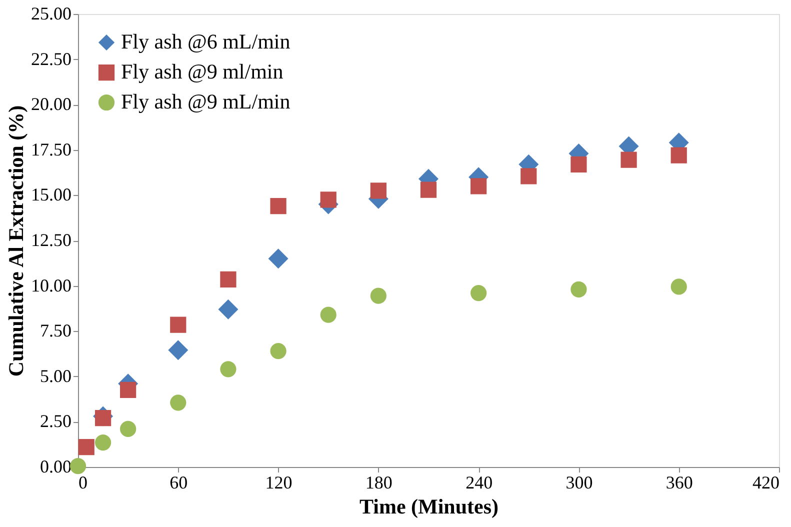 Image resolution: width=791 pixels, height=527 pixels. Describe the element at coordinates (56, 421) in the screenshot. I see `y-tick-label: 2.50` at that location.